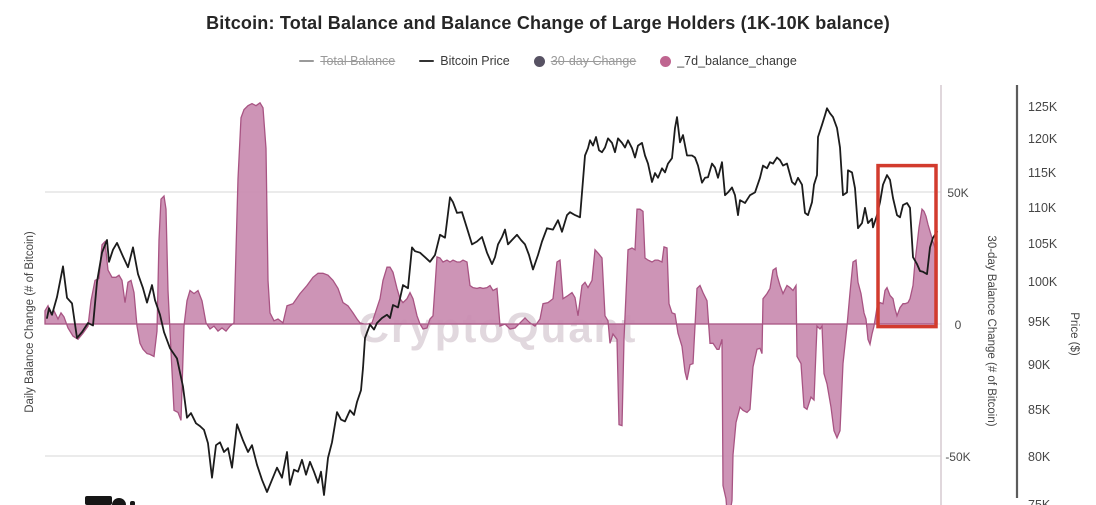  I want to click on balance-tick-neg50k: -50K, so click(958, 457).